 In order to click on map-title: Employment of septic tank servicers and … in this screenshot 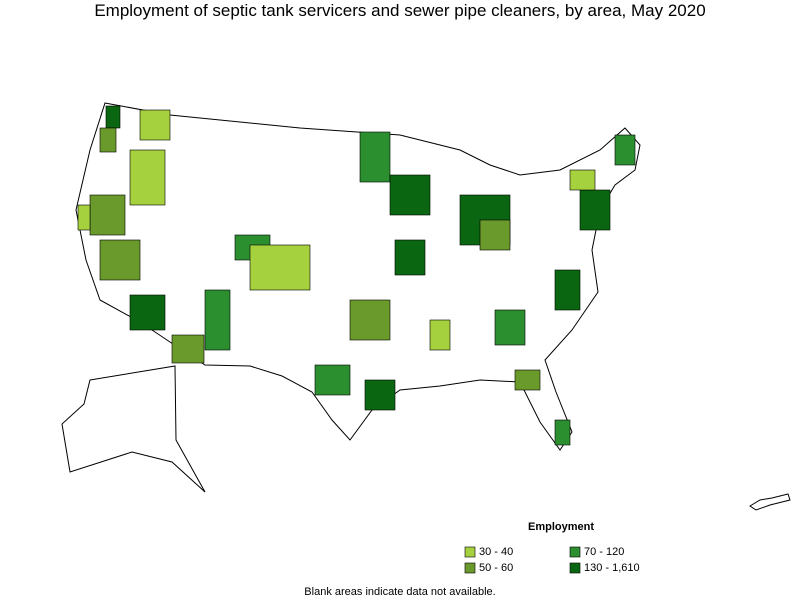, I will do `click(399, 10)`.